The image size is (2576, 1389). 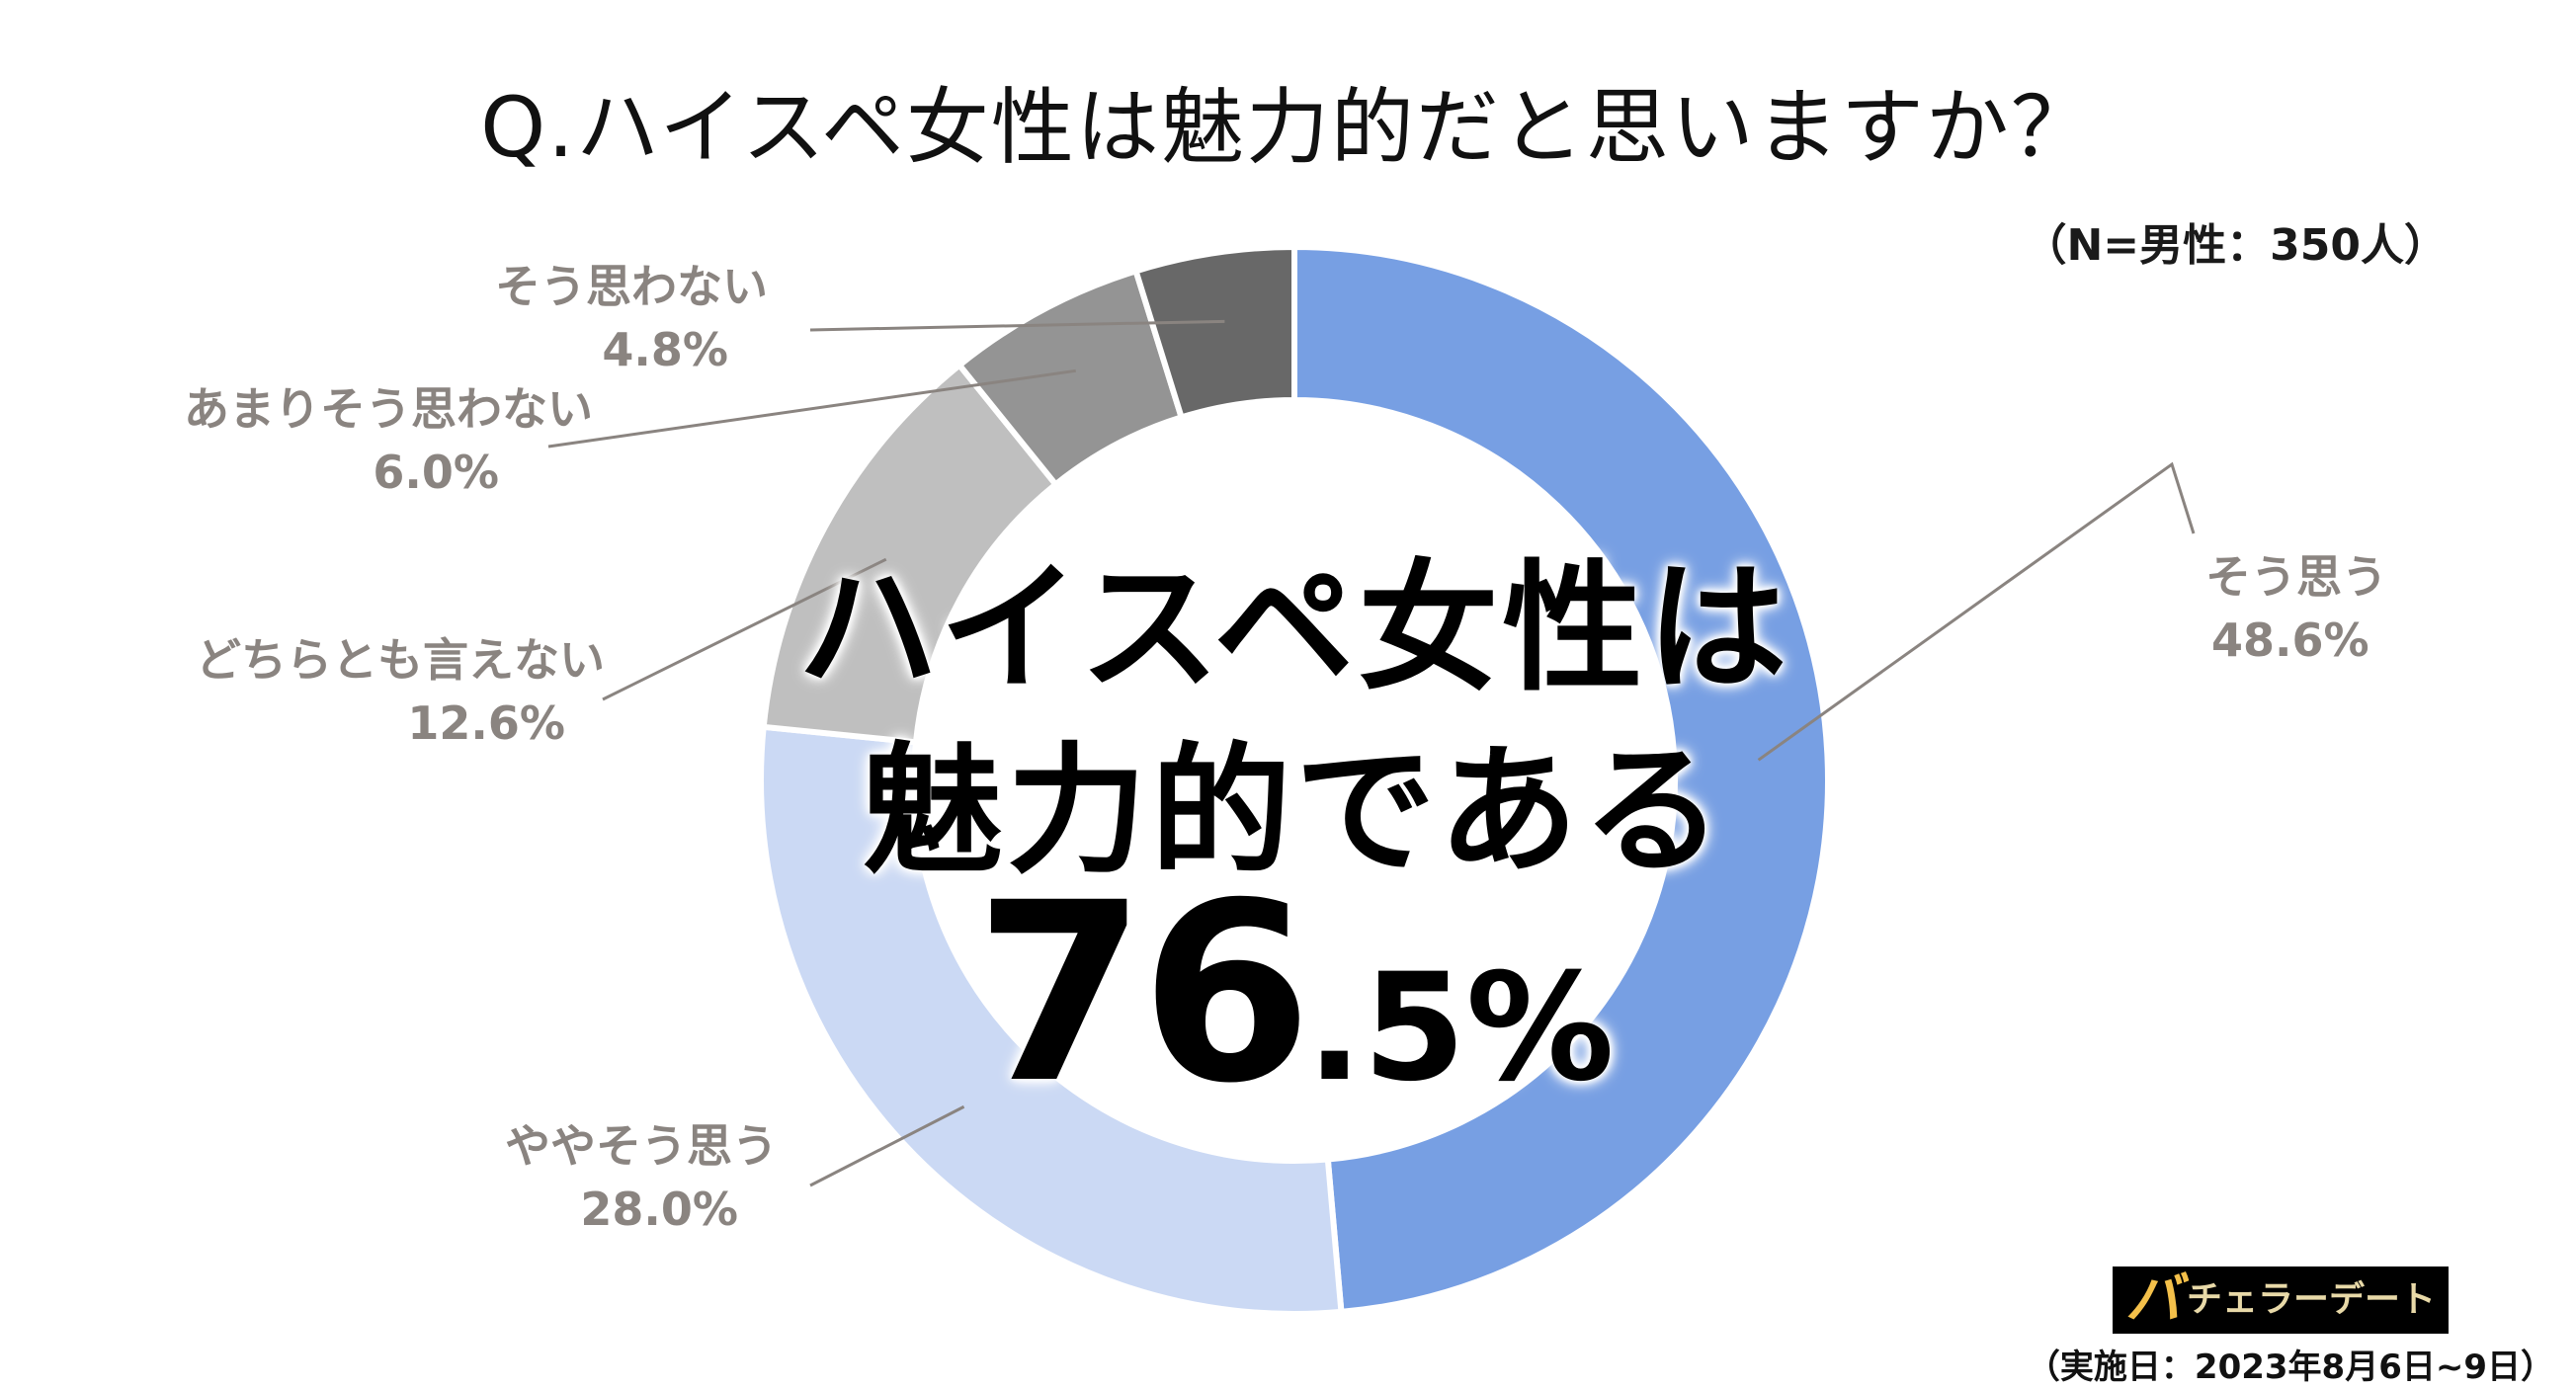 What do you see at coordinates (2296, 577) in the screenshot?
I see `slice-category-label: そう思う` at bounding box center [2296, 577].